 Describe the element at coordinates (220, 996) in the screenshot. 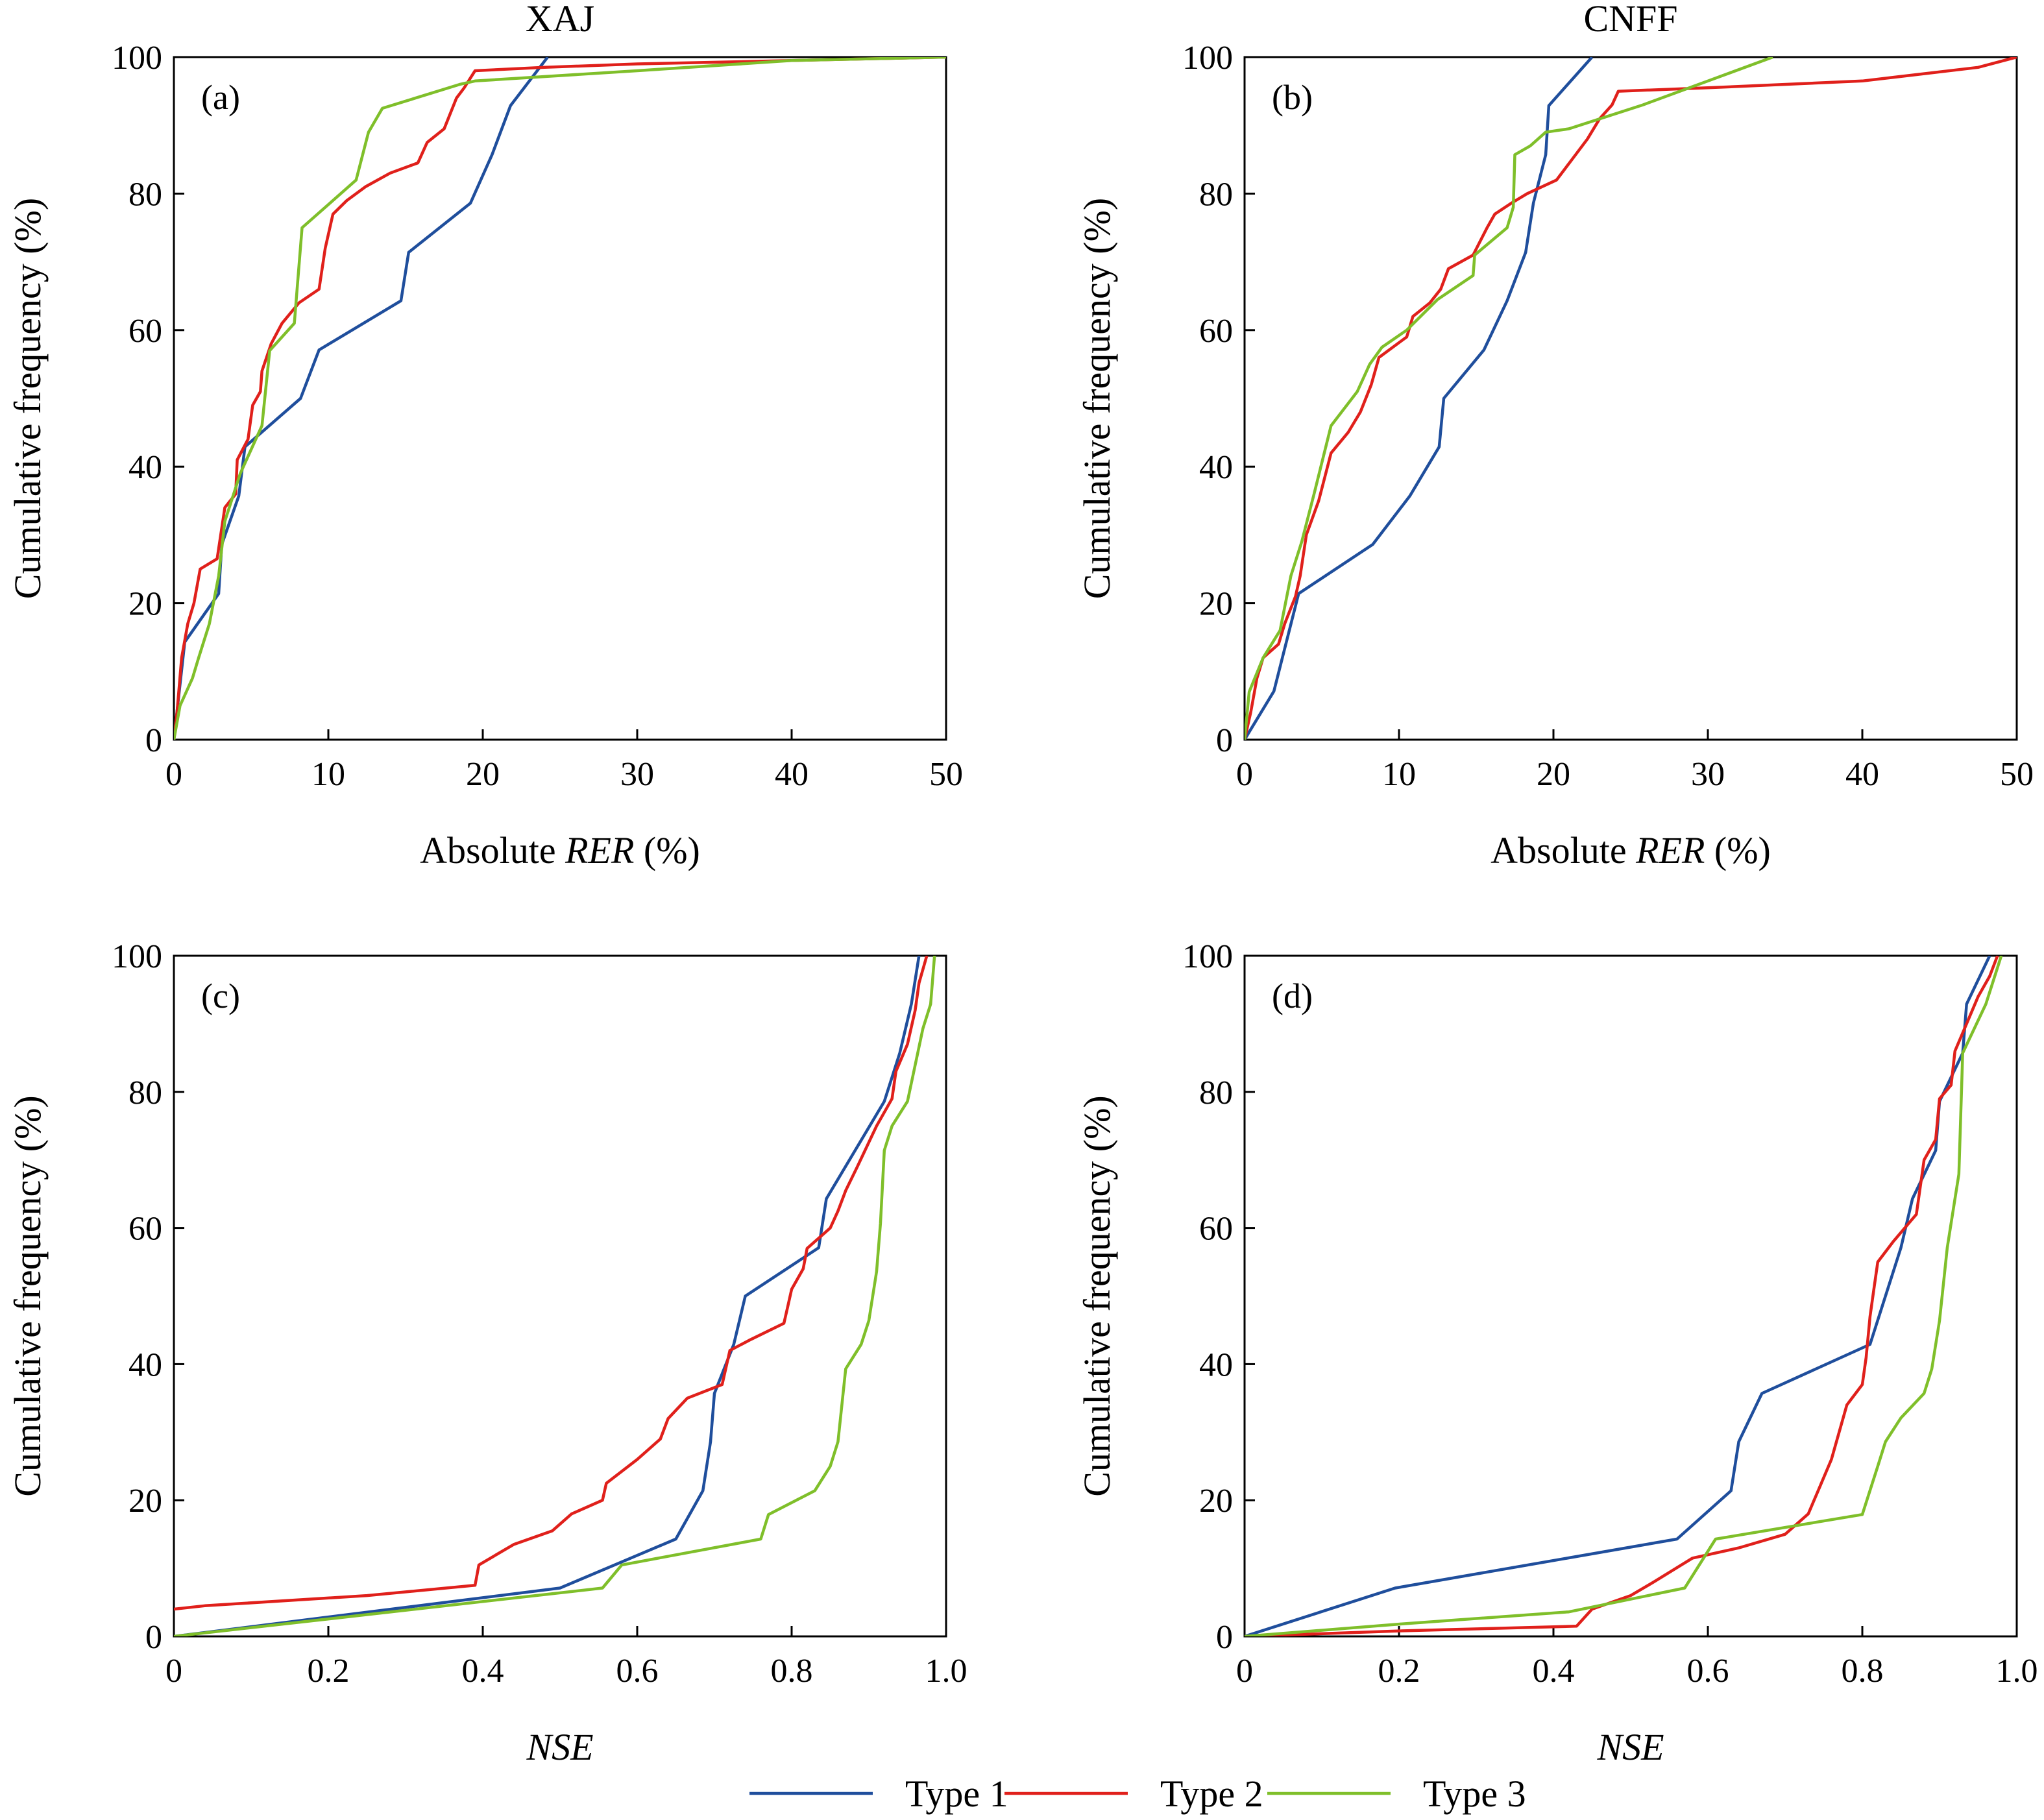

I see `panel-tag: (c)` at that location.